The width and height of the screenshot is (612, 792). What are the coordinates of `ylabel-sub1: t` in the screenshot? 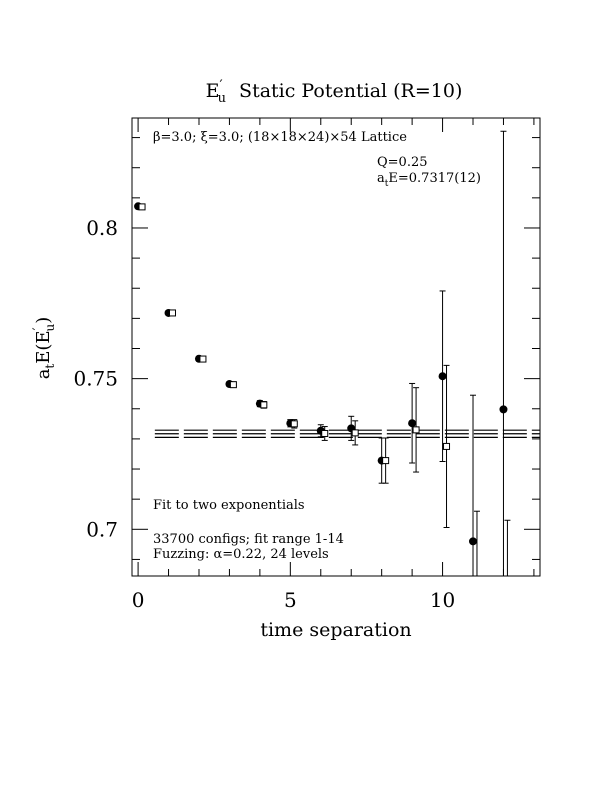 It's located at (50, 366).